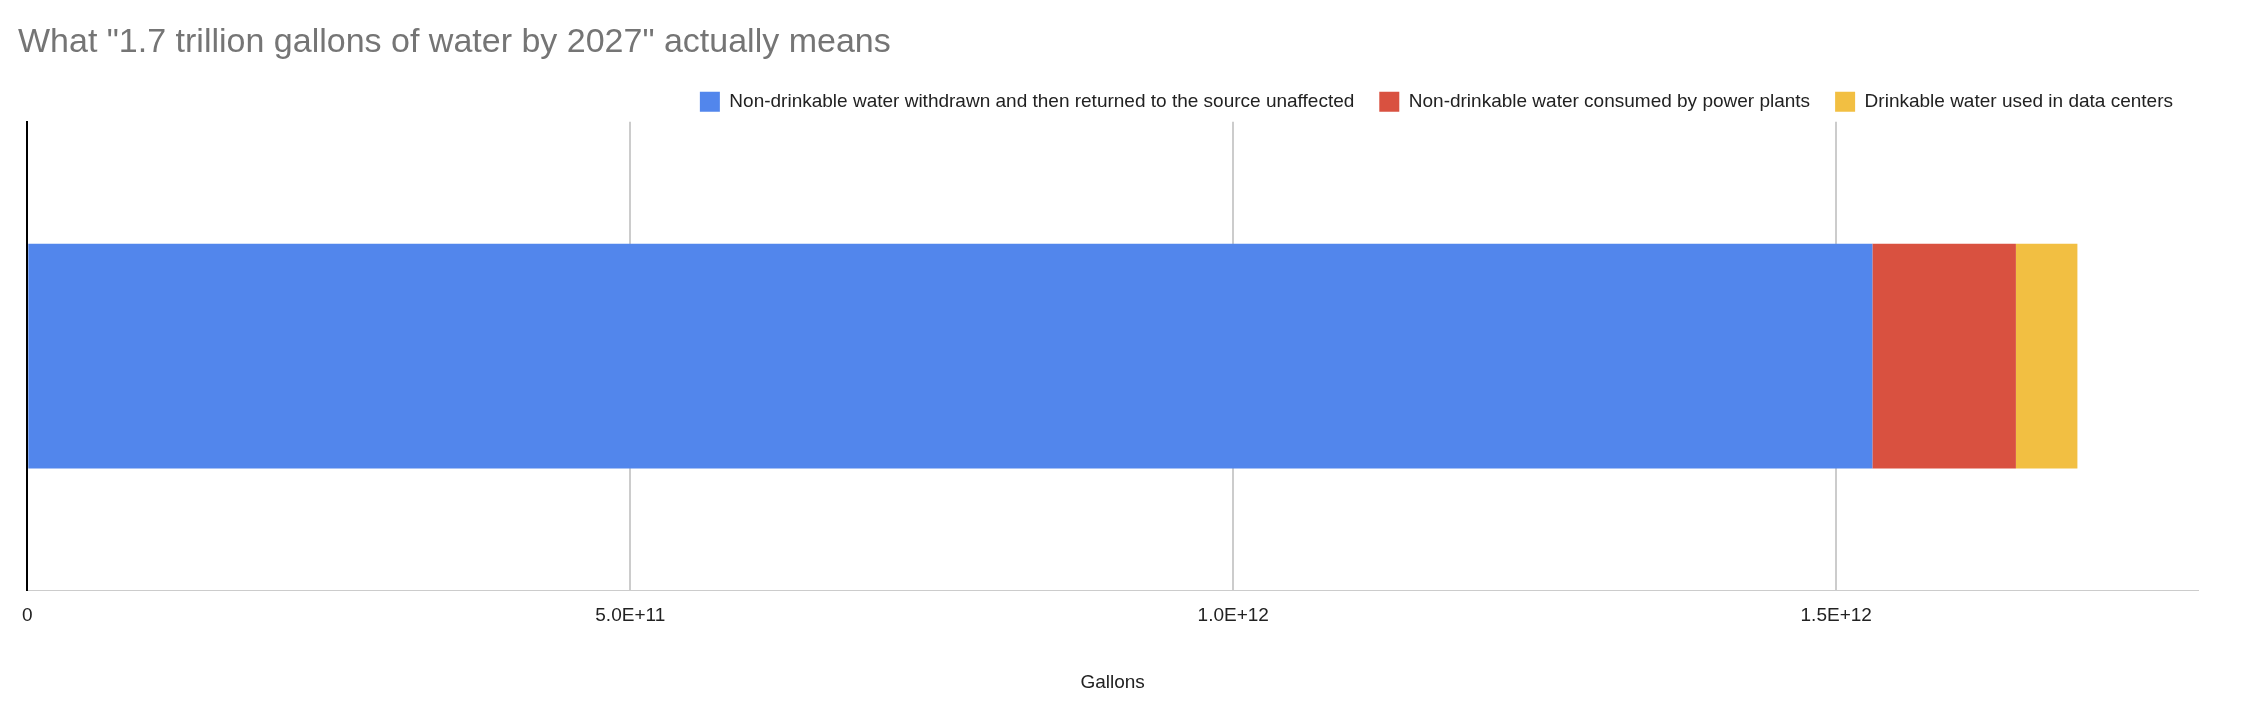 The width and height of the screenshot is (2254, 720). What do you see at coordinates (1836, 615) in the screenshot?
I see `x-tick-label: 1.5E+12` at bounding box center [1836, 615].